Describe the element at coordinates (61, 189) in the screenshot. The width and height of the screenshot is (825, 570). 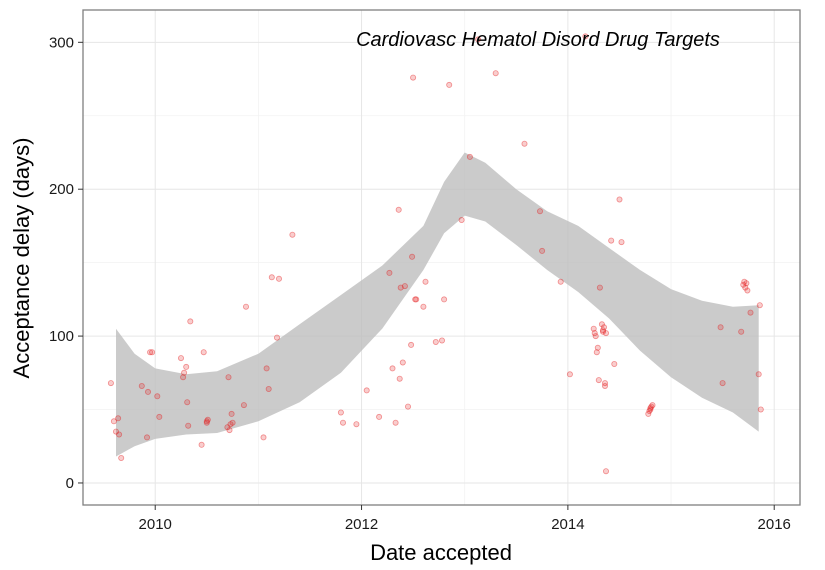
I see `y-tick-label: 200` at that location.